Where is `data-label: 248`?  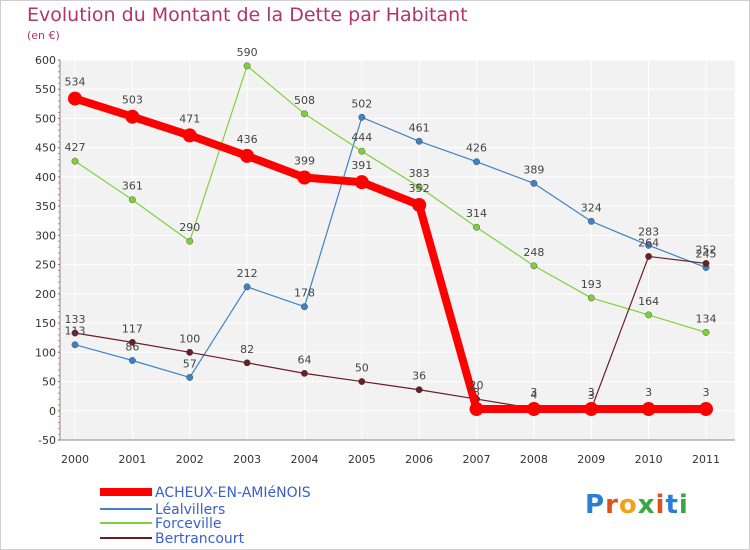 data-label: 248 is located at coordinates (533, 252).